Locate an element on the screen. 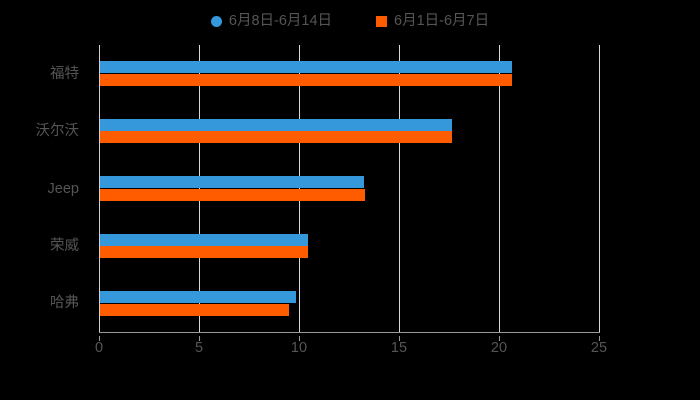 The height and width of the screenshot is (400, 700). y-axis-label-3: 荣威 is located at coordinates (64, 245).